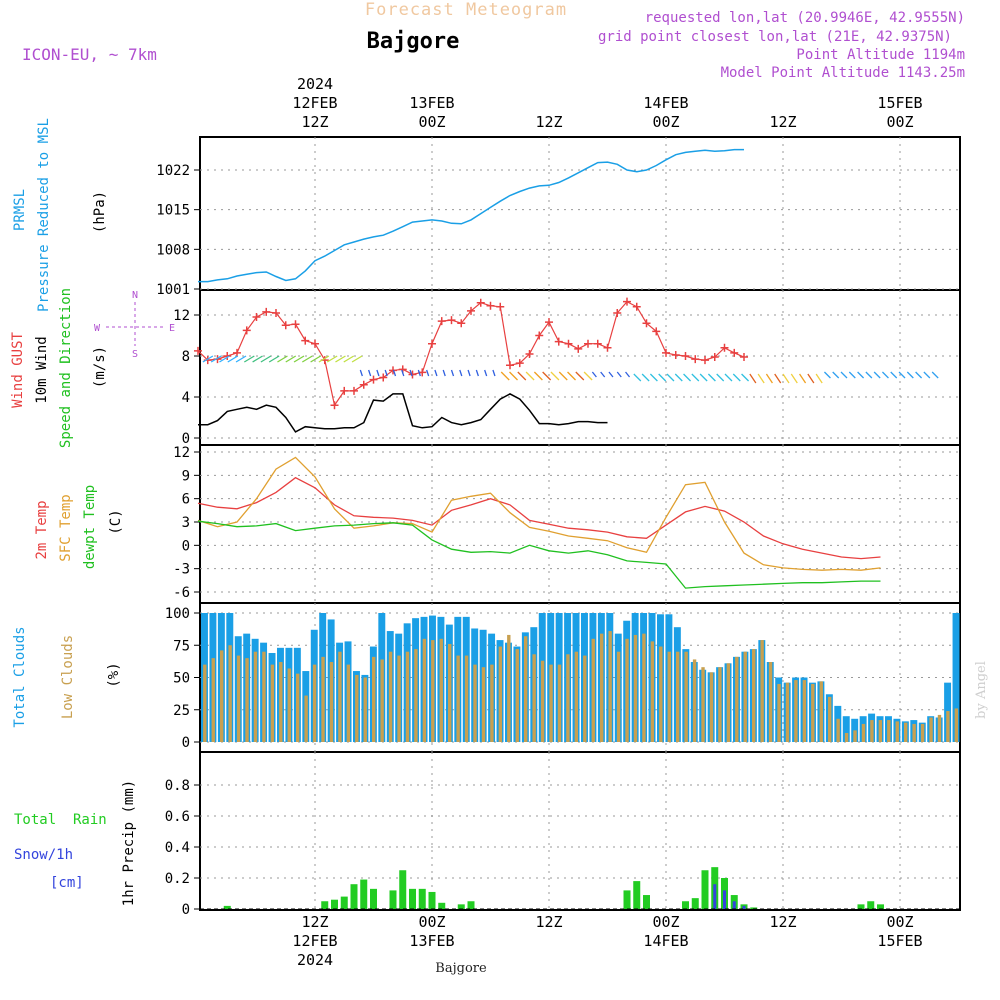 The height and width of the screenshot is (1000, 1000). I want to click on y-tick-label: 0.6, so click(177, 817).